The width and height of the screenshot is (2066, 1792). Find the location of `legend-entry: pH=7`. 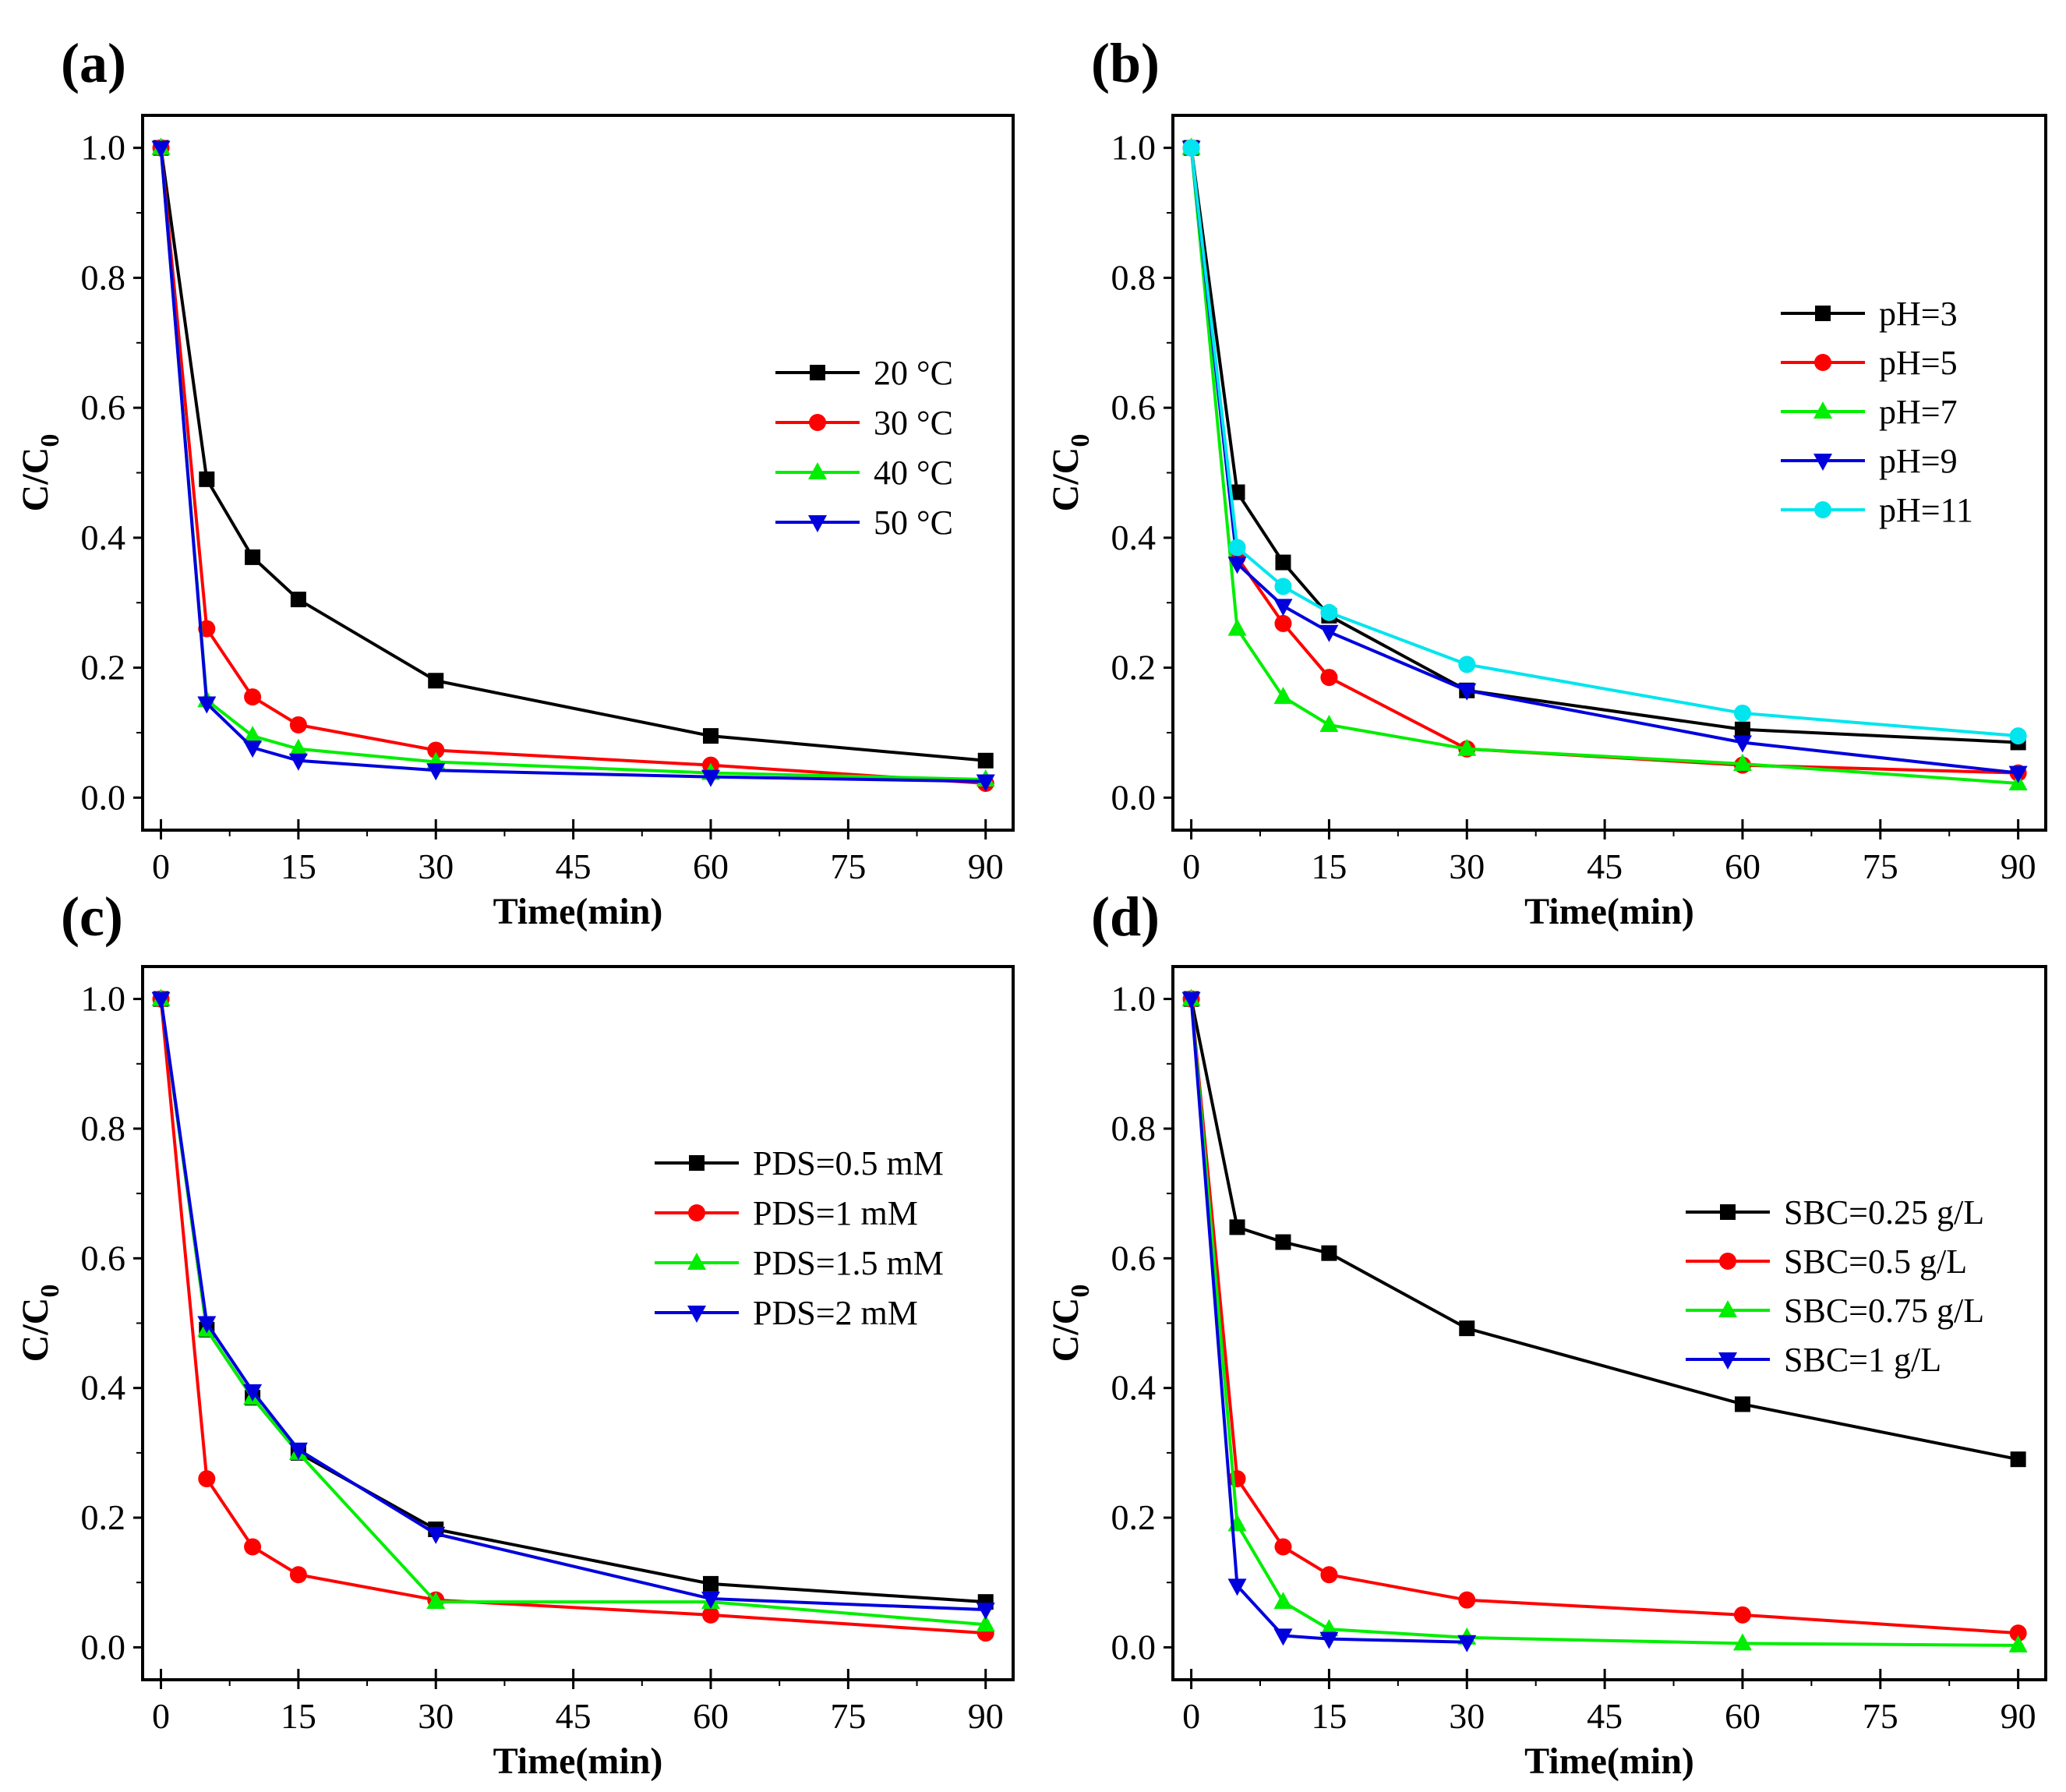

legend-entry: pH=7 is located at coordinates (1919, 412).